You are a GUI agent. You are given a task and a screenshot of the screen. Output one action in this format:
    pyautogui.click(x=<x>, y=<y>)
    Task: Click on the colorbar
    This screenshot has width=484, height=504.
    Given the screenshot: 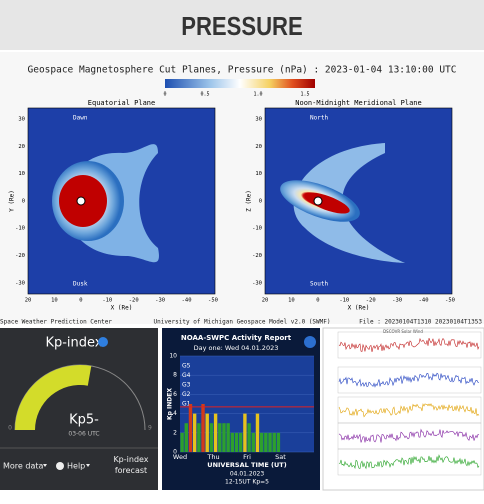 What is the action you would take?
    pyautogui.click(x=240, y=83)
    